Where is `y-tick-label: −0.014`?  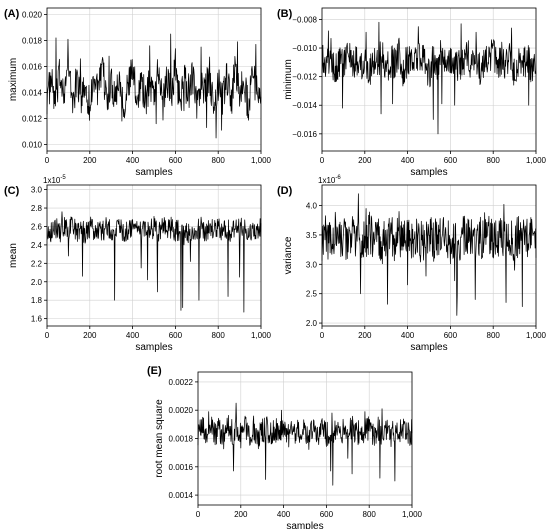 y-tick-label: −0.014 is located at coordinates (304, 105).